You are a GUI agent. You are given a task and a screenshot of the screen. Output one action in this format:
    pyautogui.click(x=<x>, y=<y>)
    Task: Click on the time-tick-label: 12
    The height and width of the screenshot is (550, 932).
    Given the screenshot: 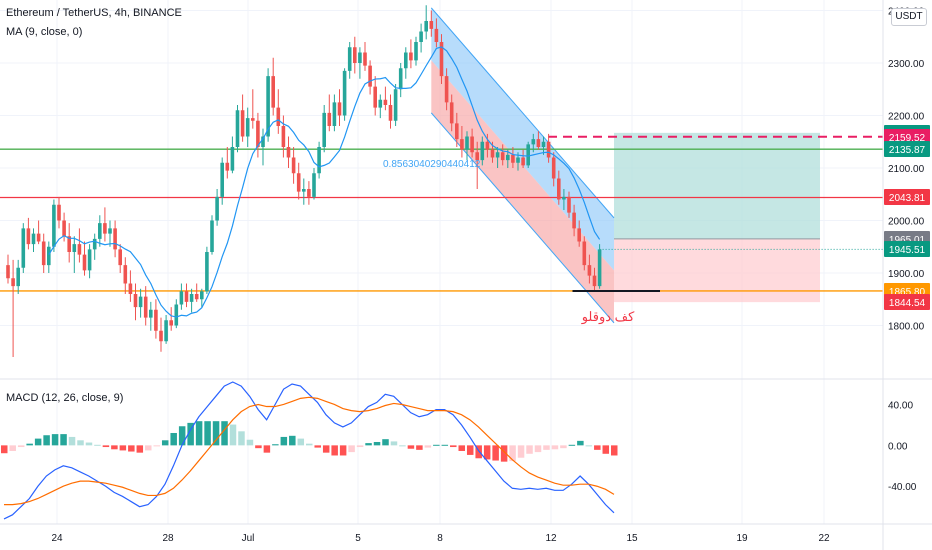 What is the action you would take?
    pyautogui.click(x=551, y=538)
    